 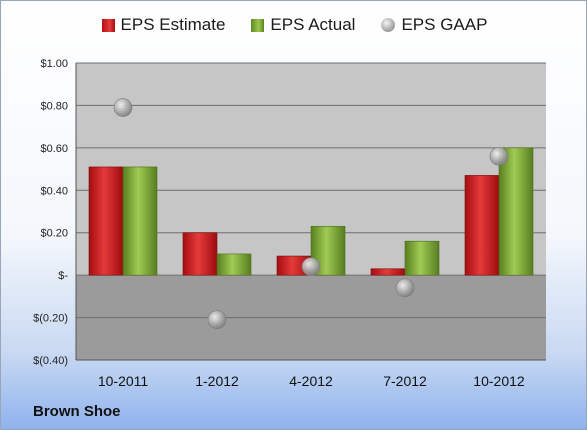 What do you see at coordinates (54, 149) in the screenshot?
I see `y-tick-label: $0.60` at bounding box center [54, 149].